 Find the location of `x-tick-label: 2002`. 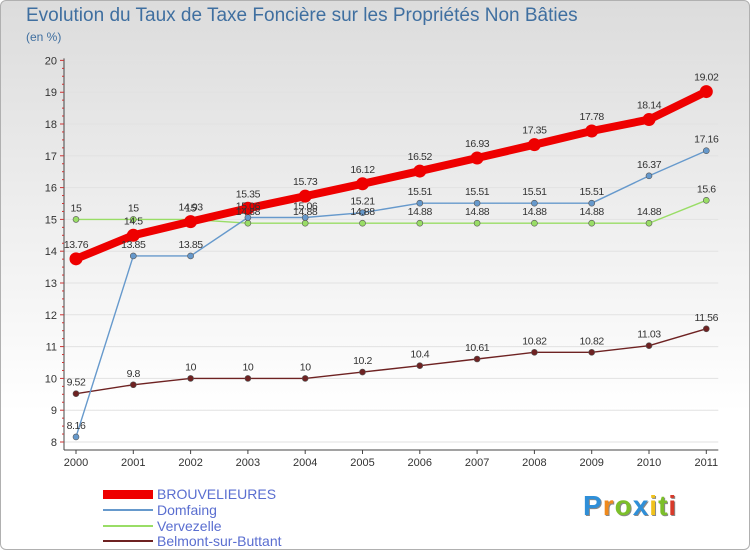

x-tick-label: 2002 is located at coordinates (190, 463).